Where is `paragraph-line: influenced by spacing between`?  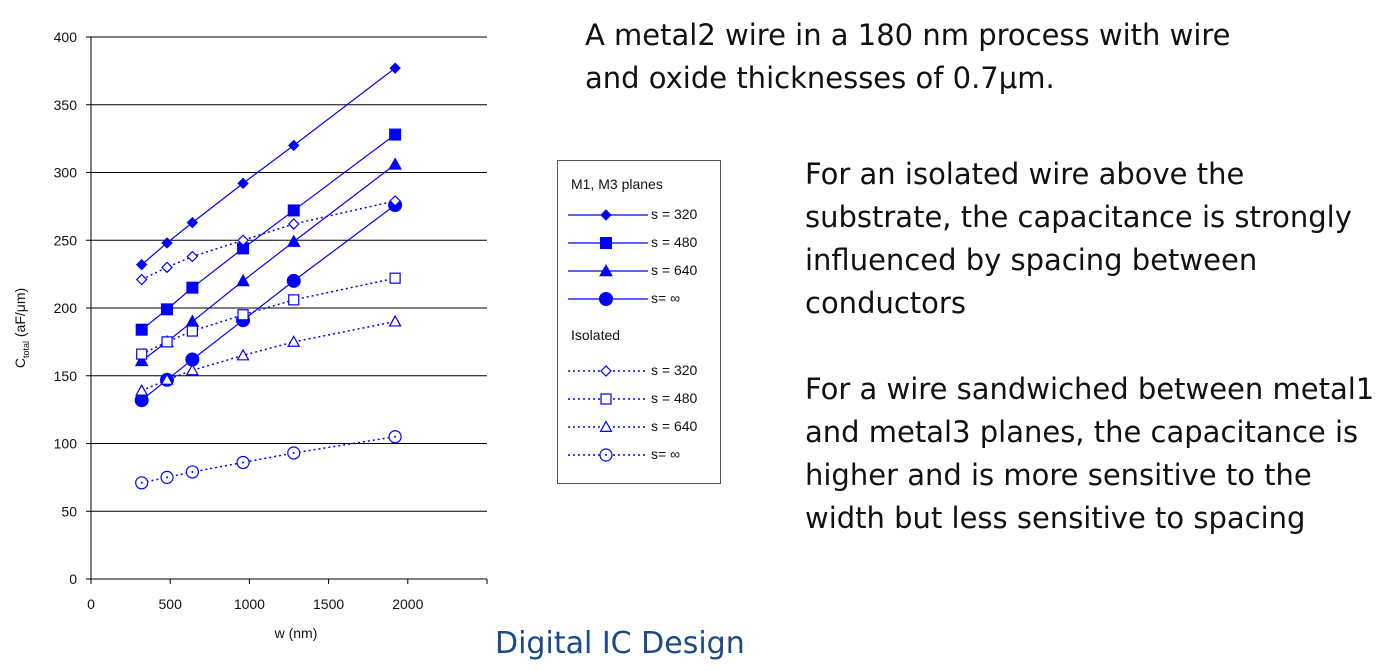 paragraph-line: influenced by spacing between is located at coordinates (1031, 260).